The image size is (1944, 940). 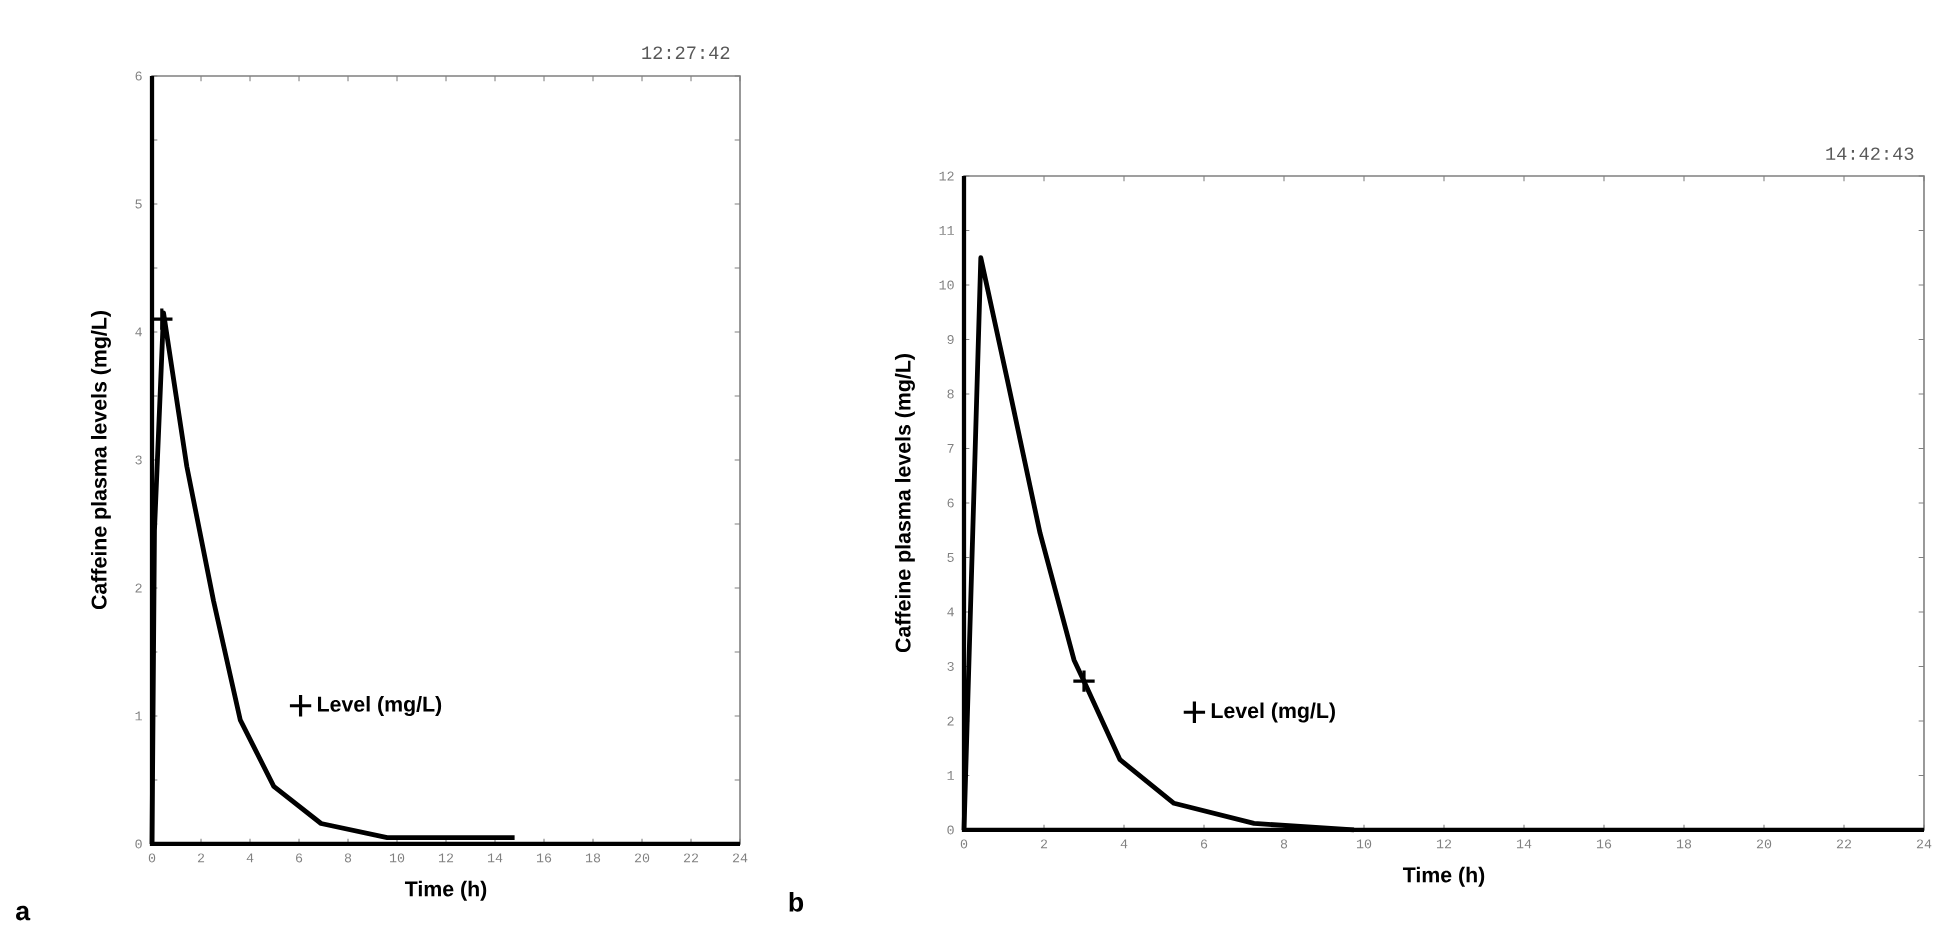 I want to click on chart-subtitle: 14:42:43, so click(x=1870, y=154).